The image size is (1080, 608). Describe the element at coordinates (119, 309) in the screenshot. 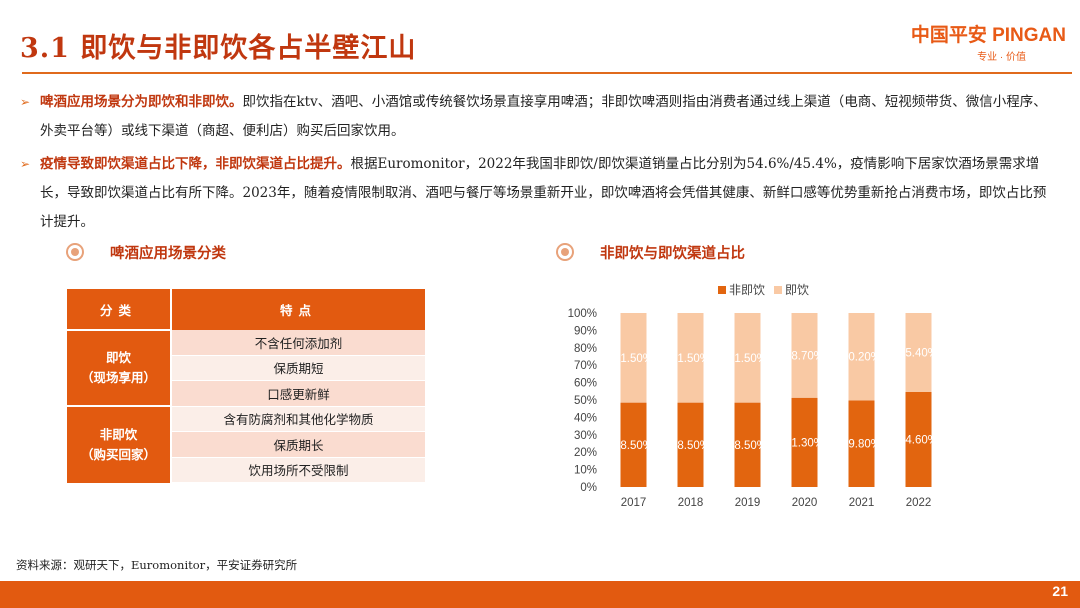

I see `table-header-category: 分类` at that location.